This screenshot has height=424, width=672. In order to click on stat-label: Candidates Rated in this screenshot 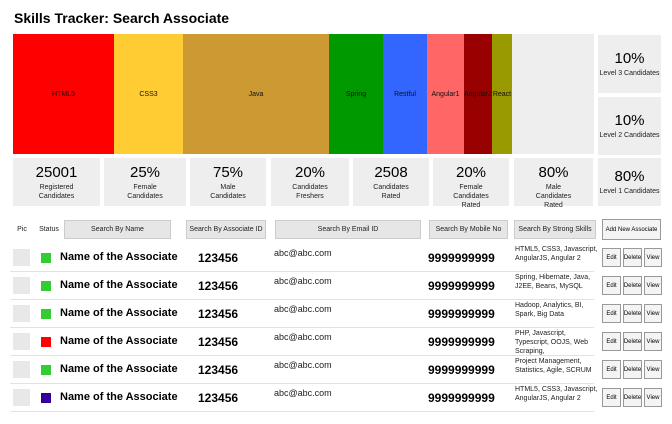, I will do `click(391, 192)`.